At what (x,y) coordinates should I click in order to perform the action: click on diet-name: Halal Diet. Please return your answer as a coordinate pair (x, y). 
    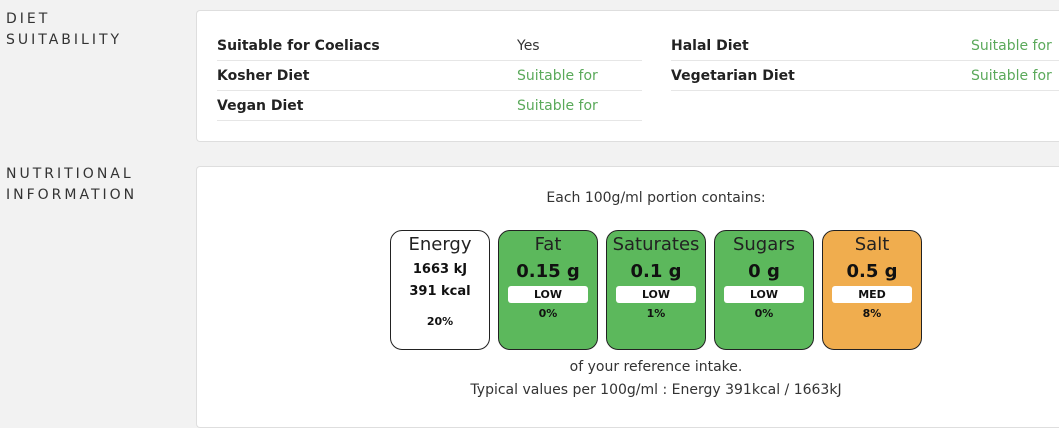
    Looking at the image, I should click on (710, 45).